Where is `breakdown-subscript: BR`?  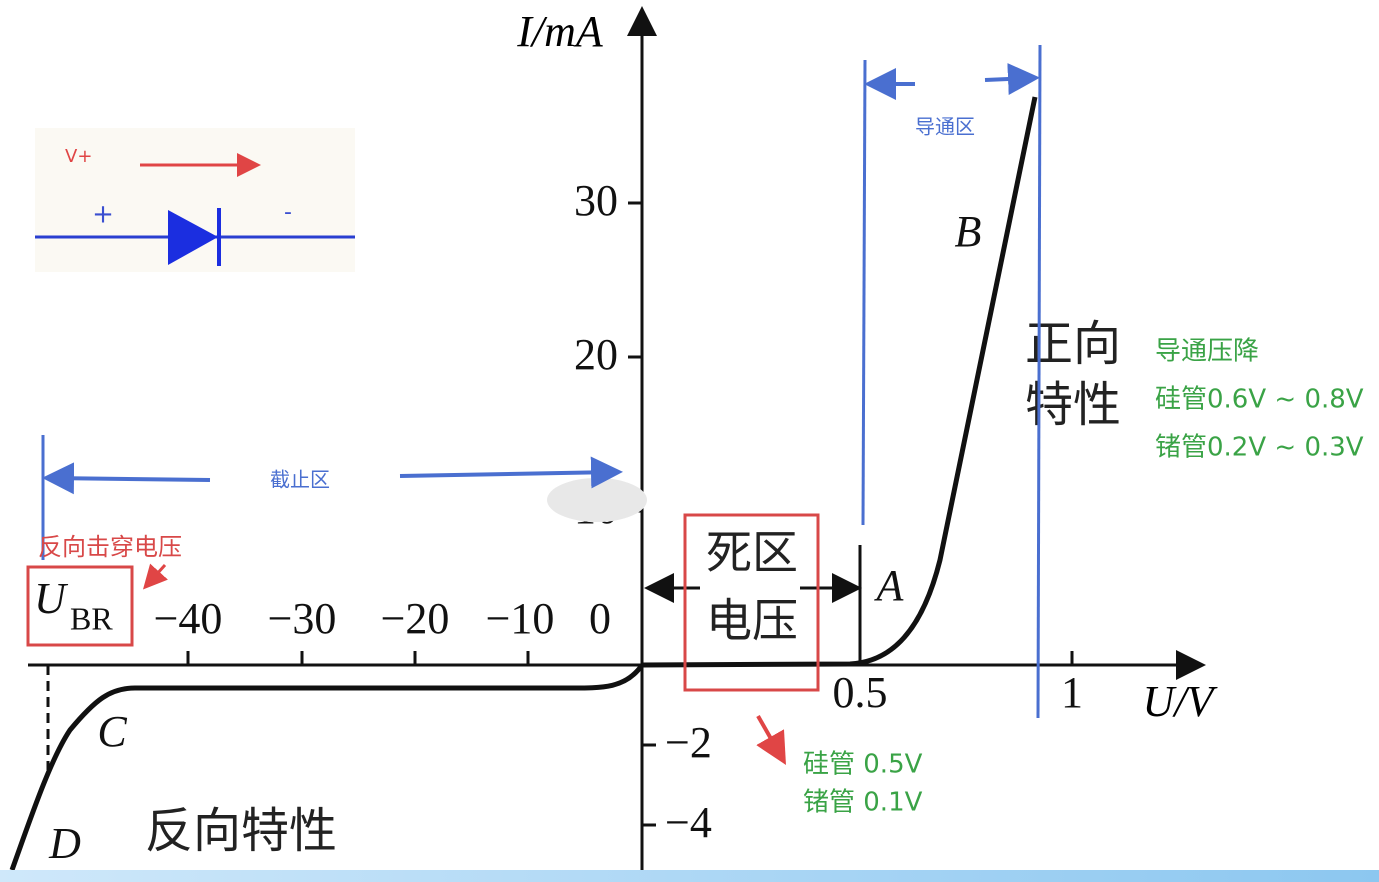 breakdown-subscript: BR is located at coordinates (91, 618).